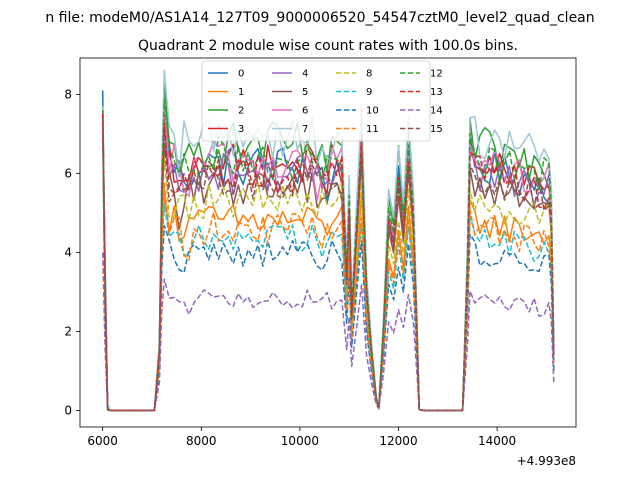 Image resolution: width=640 pixels, height=480 pixels. What do you see at coordinates (497, 441) in the screenshot?
I see `x-tick-label: 14000` at bounding box center [497, 441].